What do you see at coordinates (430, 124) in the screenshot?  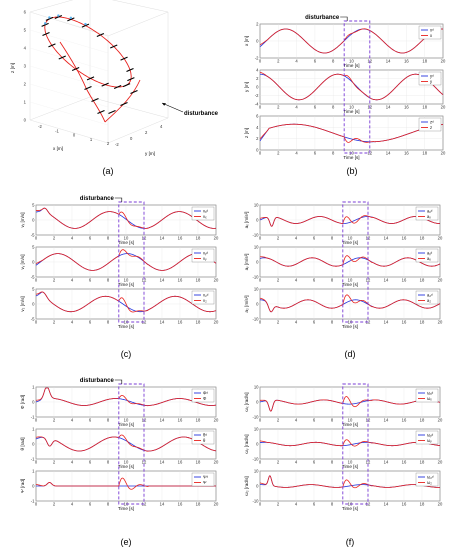 I see `legend: zᵈz` at bounding box center [430, 124].